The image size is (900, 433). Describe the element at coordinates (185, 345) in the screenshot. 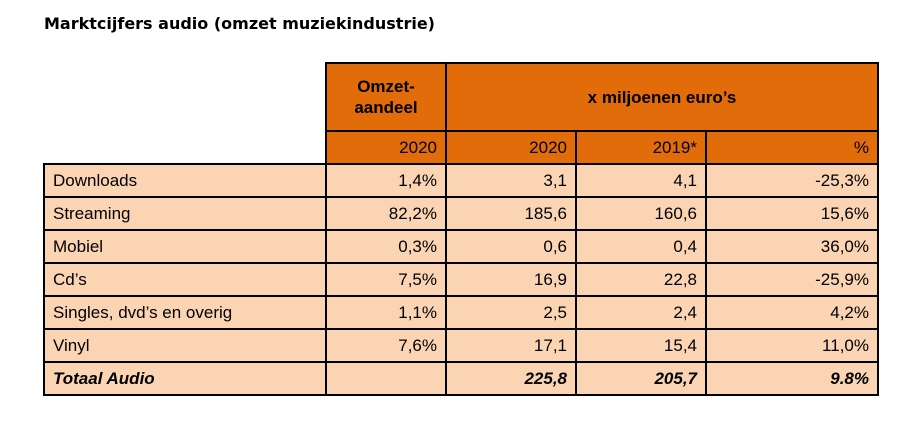

I see `row-label: Vinyl` at that location.